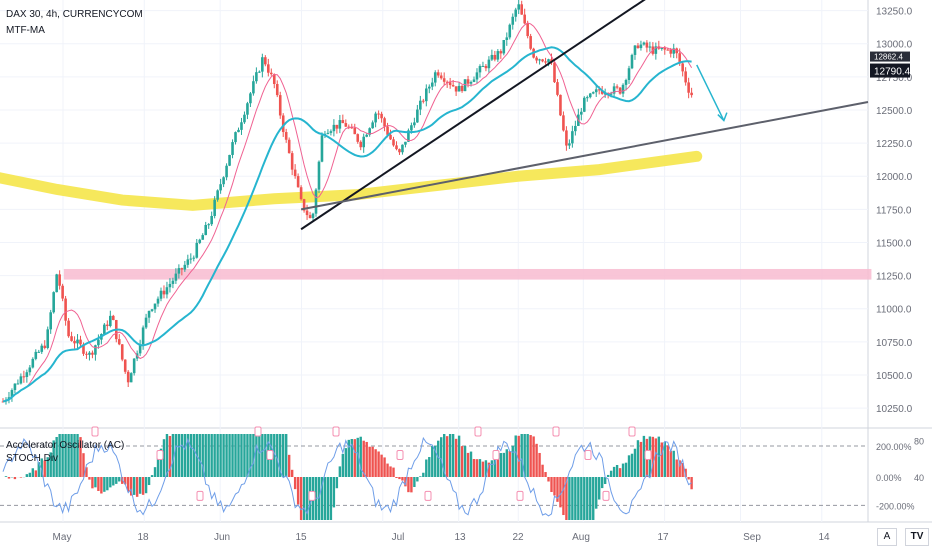  What do you see at coordinates (32, 458) in the screenshot?
I see `indicator-legend-stoch: STOCH Div` at bounding box center [32, 458].